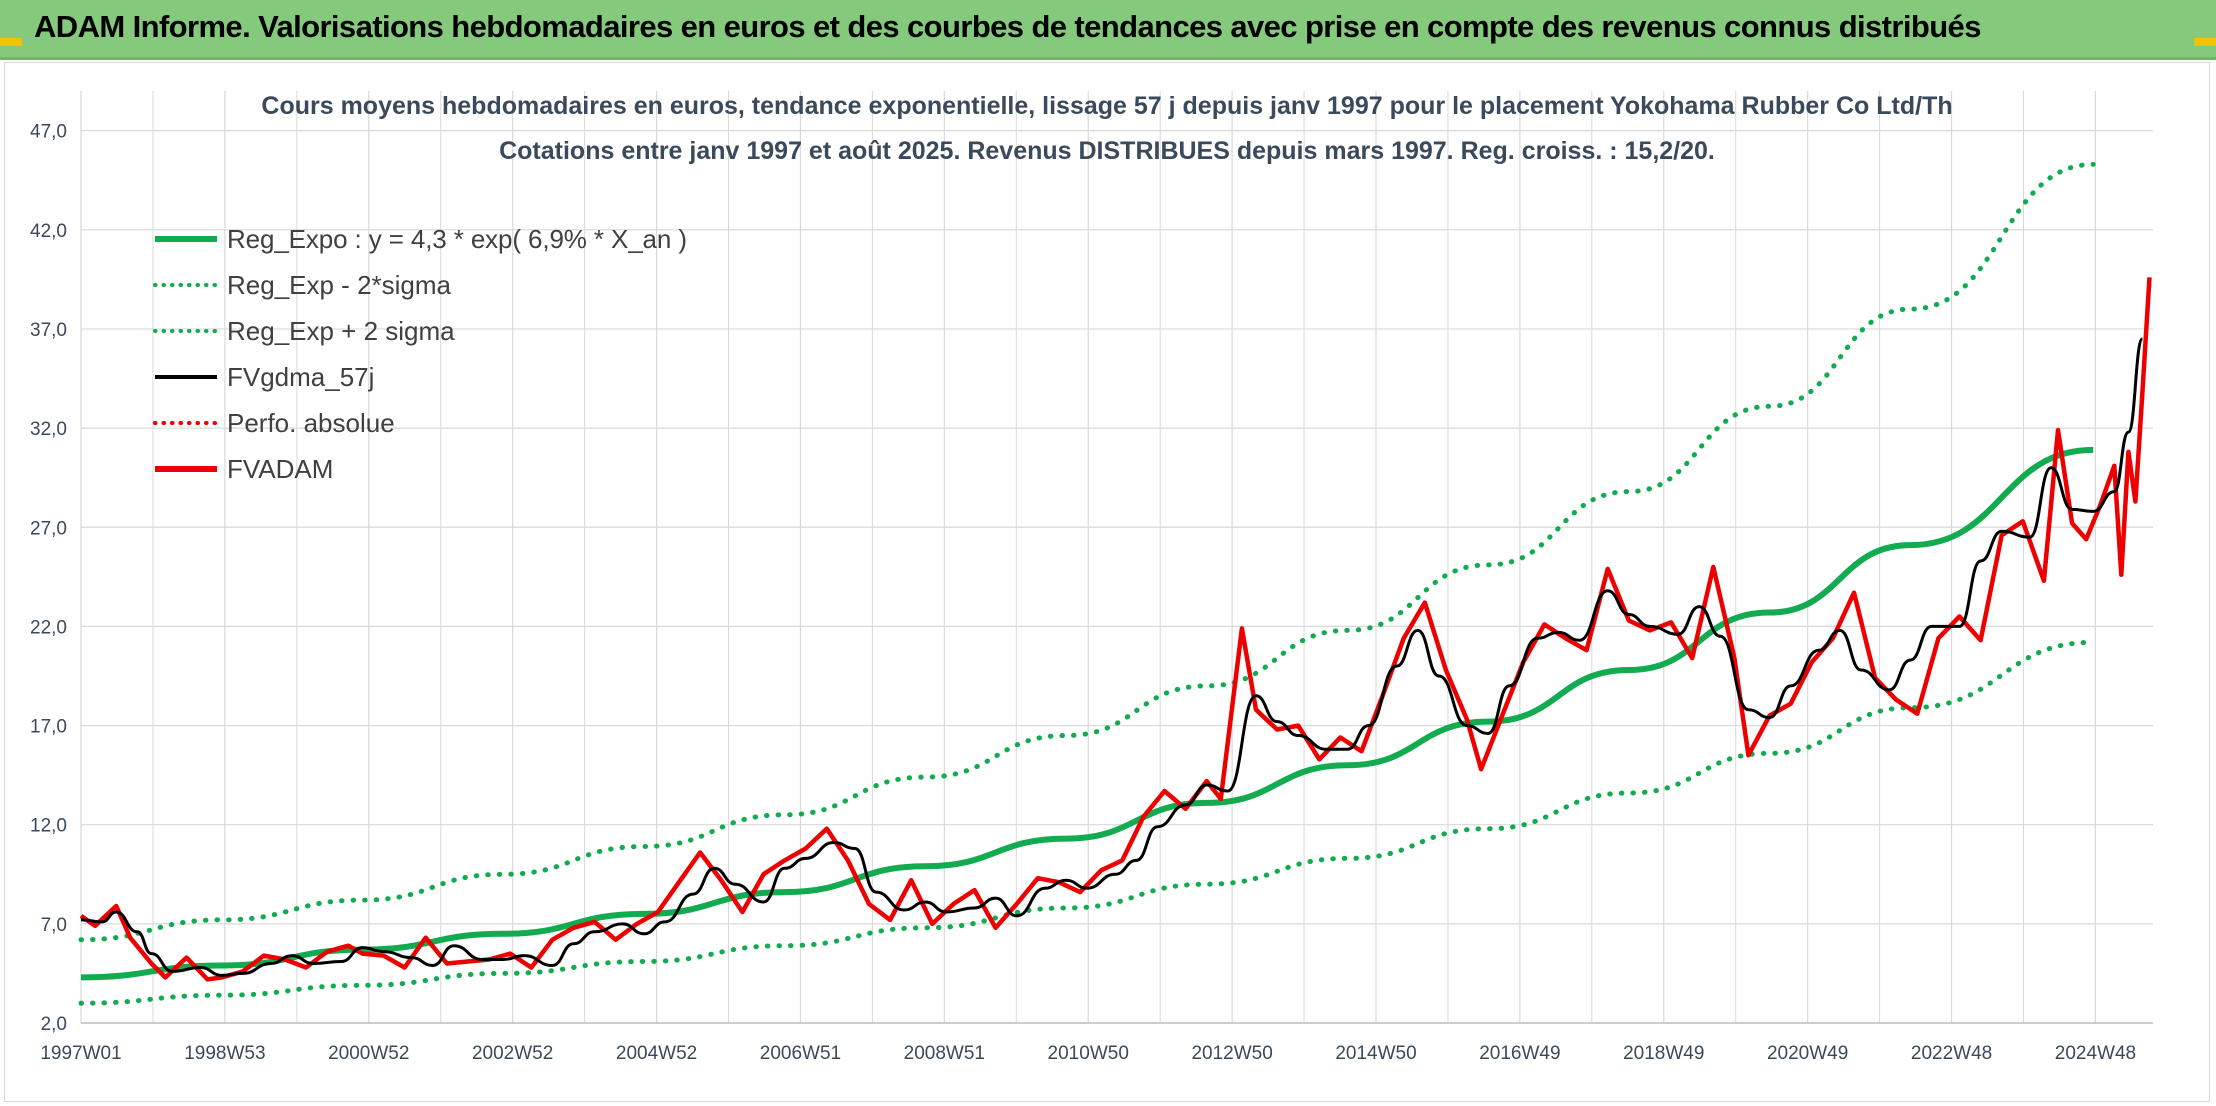 Image resolution: width=2216 pixels, height=1106 pixels. Describe the element at coordinates (2095, 1053) in the screenshot. I see `x-tick-label: 2024W48` at that location.